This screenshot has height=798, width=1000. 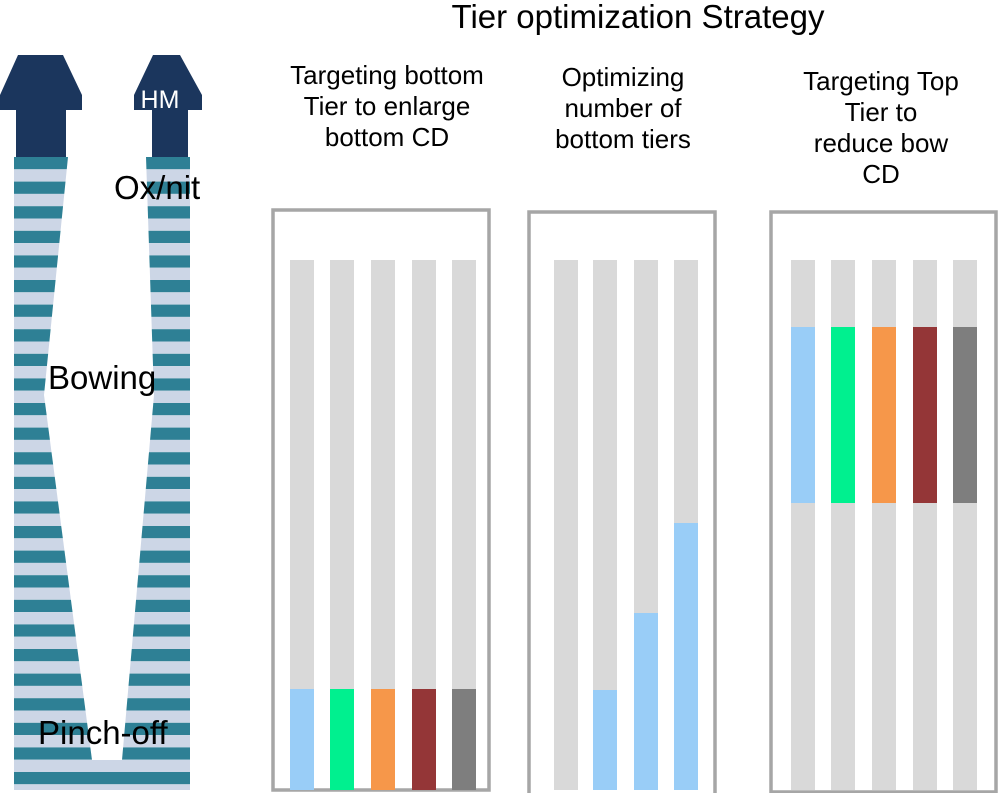 What do you see at coordinates (638, 17) in the screenshot?
I see `figure-title: Tier optimization Strategy` at bounding box center [638, 17].